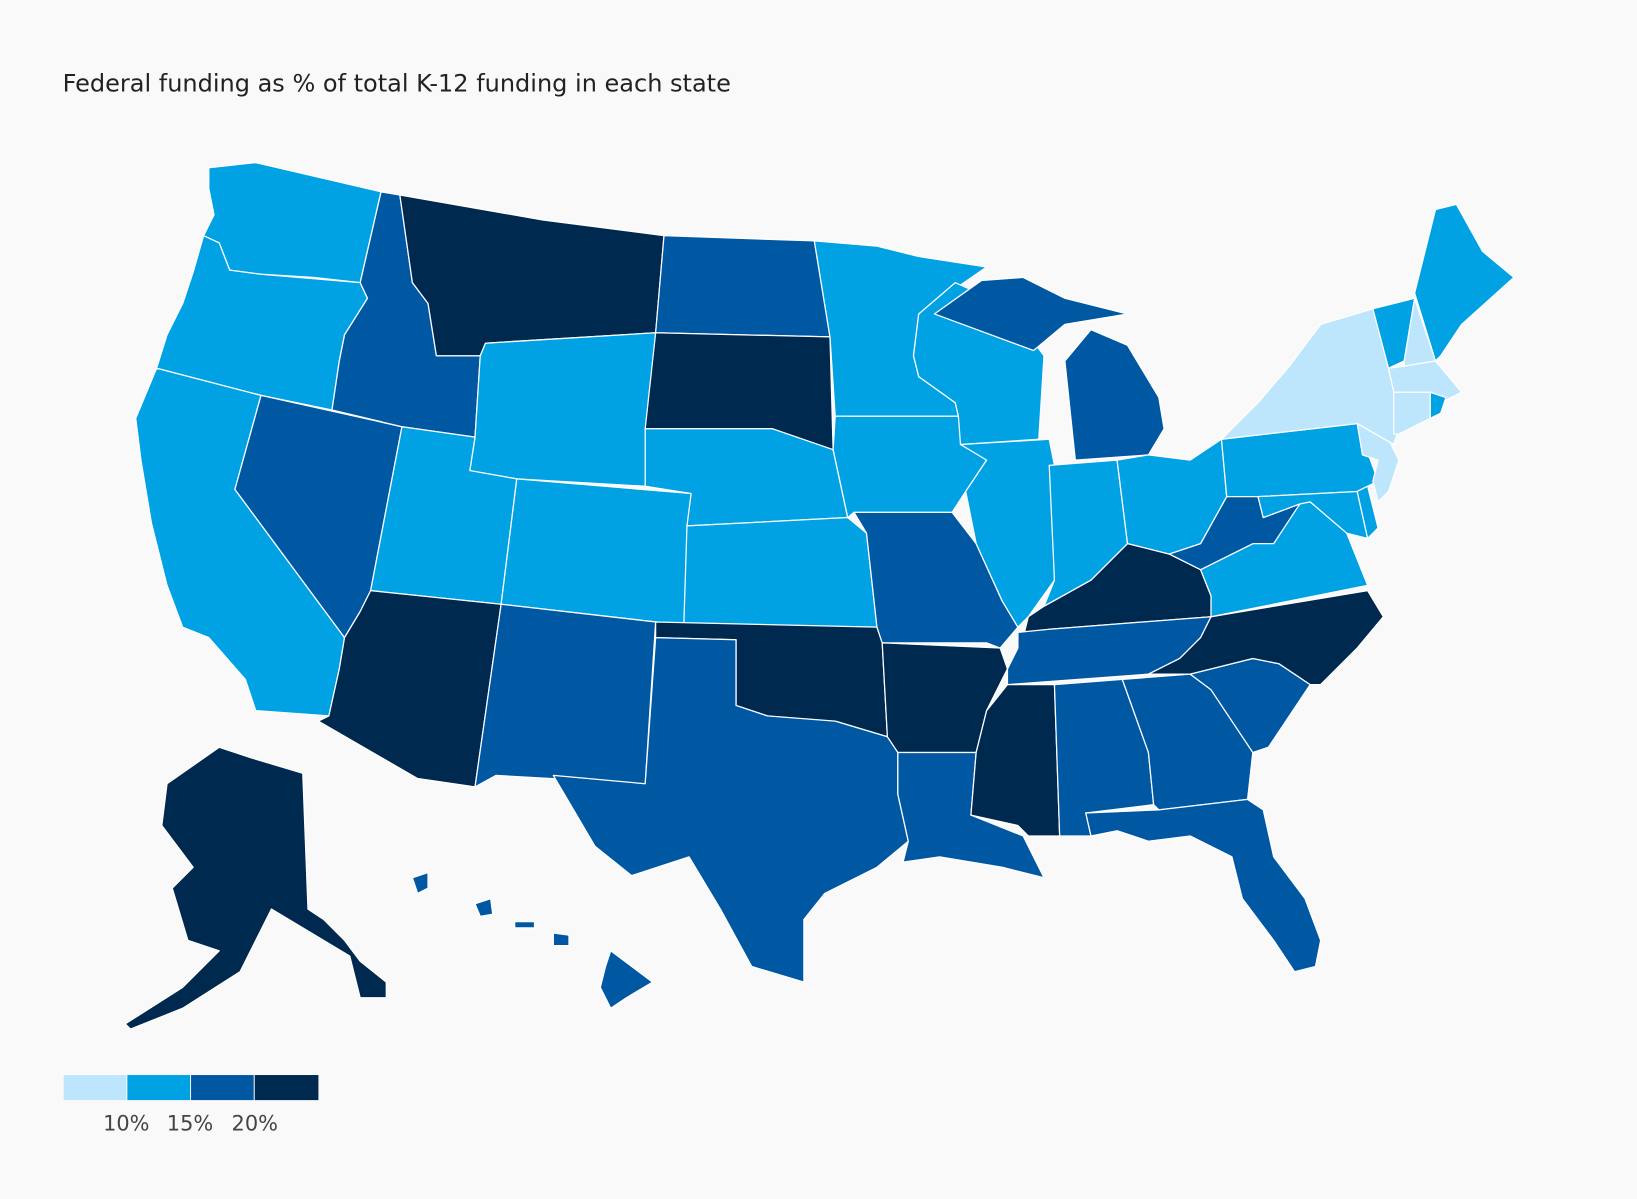 This screenshot has height=1199, width=1637. I want to click on state-ks, so click(780, 572).